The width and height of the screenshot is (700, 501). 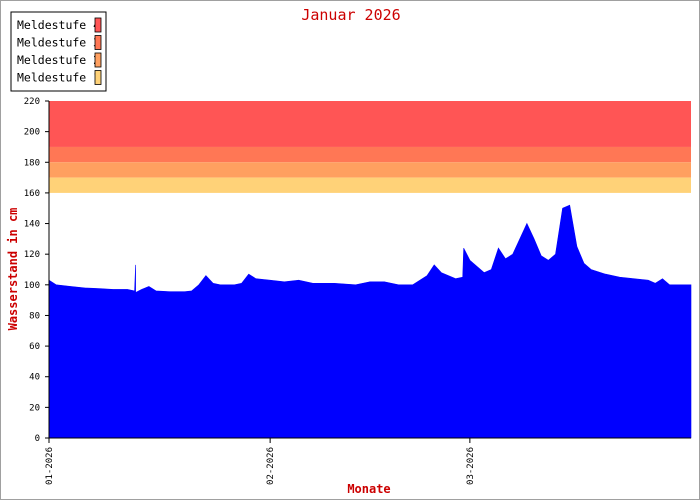 What do you see at coordinates (58, 43) in the screenshot?
I see `legend-label: Meldestufe 3` at bounding box center [58, 43].